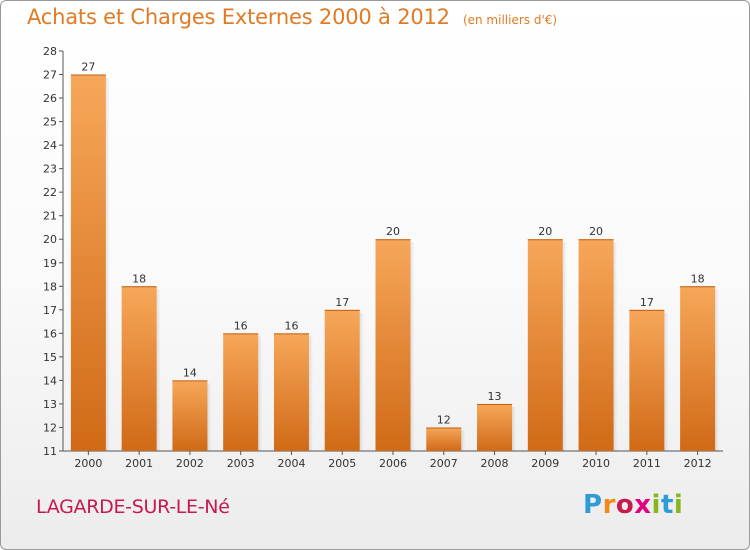 The height and width of the screenshot is (550, 750). Describe the element at coordinates (50, 286) in the screenshot. I see `y-tick-label: 18` at that location.